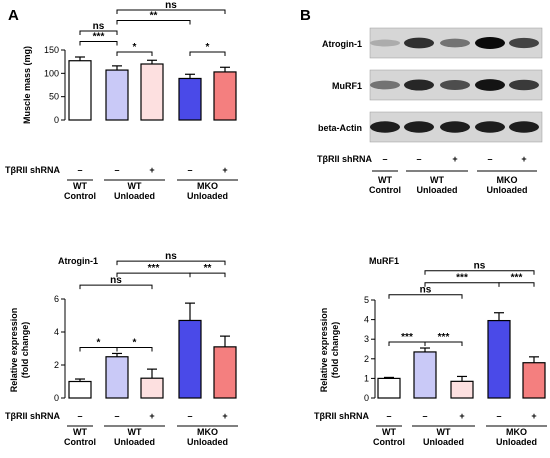 The image size is (550, 458). What do you see at coordinates (342, 44) in the screenshot?
I see `blot-row-label: Atrogin-1` at bounding box center [342, 44].